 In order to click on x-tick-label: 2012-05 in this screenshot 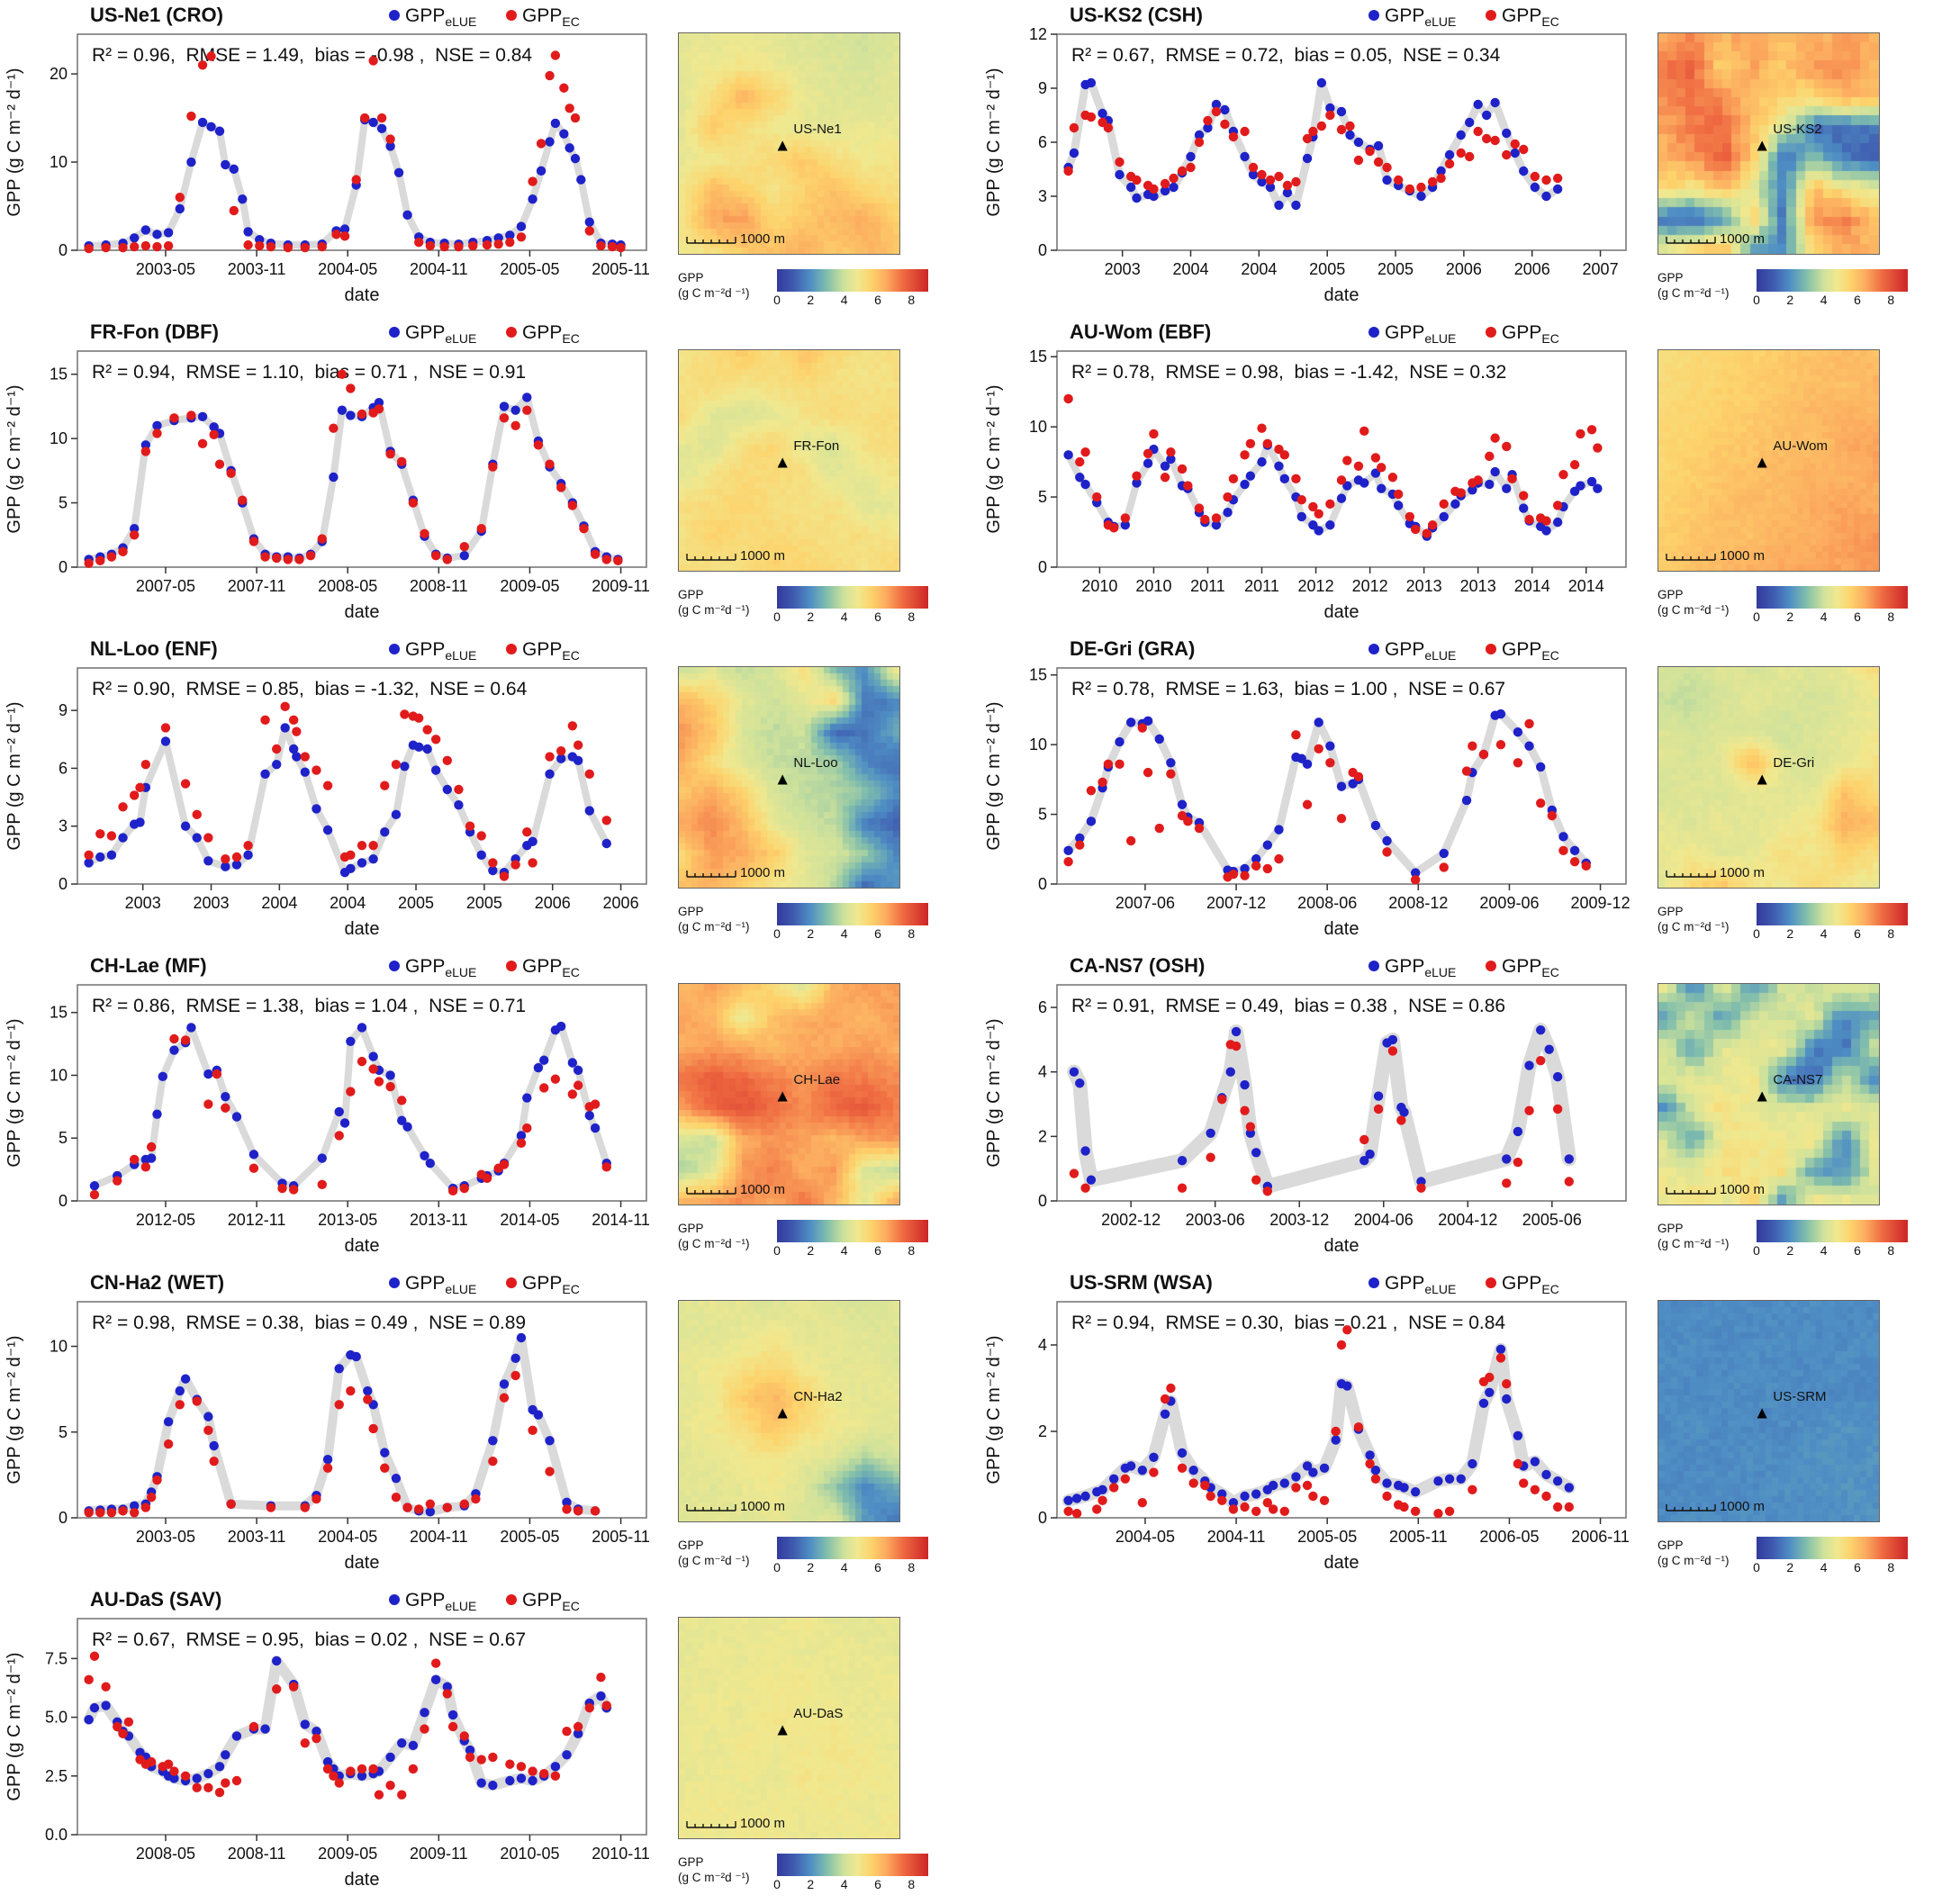, I will do `click(165, 1220)`.